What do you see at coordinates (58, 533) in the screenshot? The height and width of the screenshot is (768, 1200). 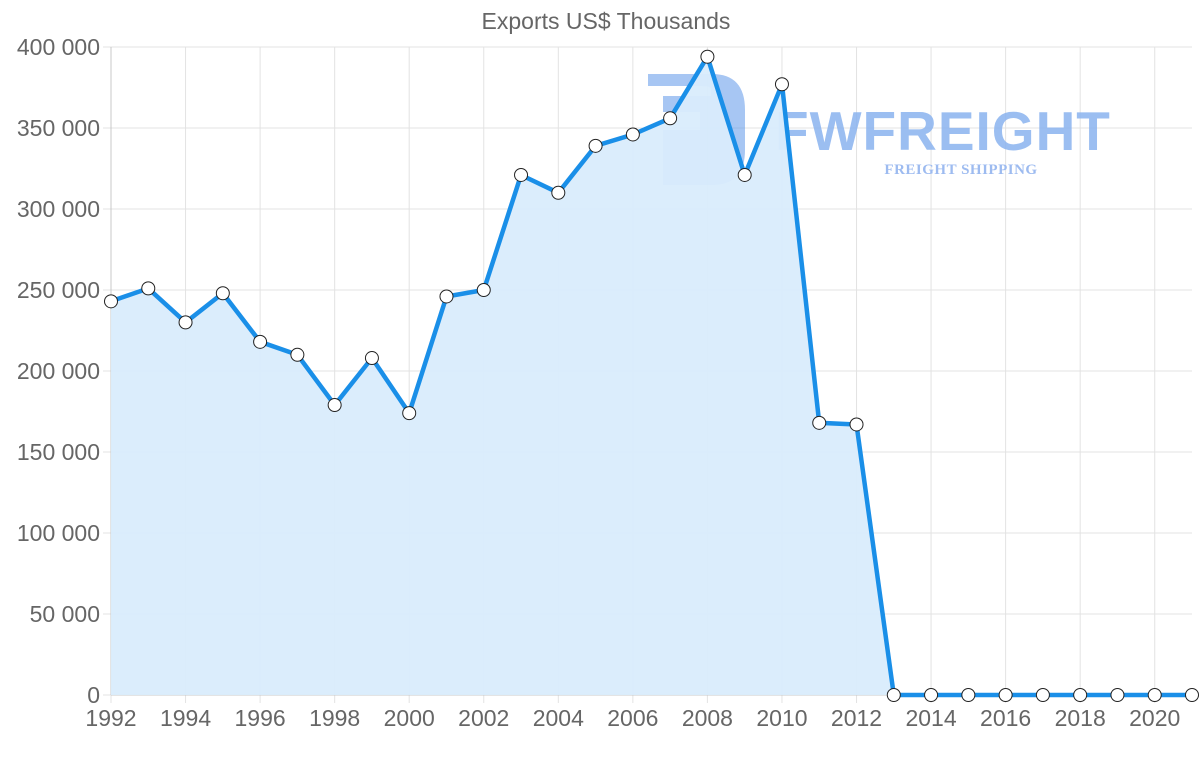 I see `y-tick-label: 100 000` at bounding box center [58, 533].